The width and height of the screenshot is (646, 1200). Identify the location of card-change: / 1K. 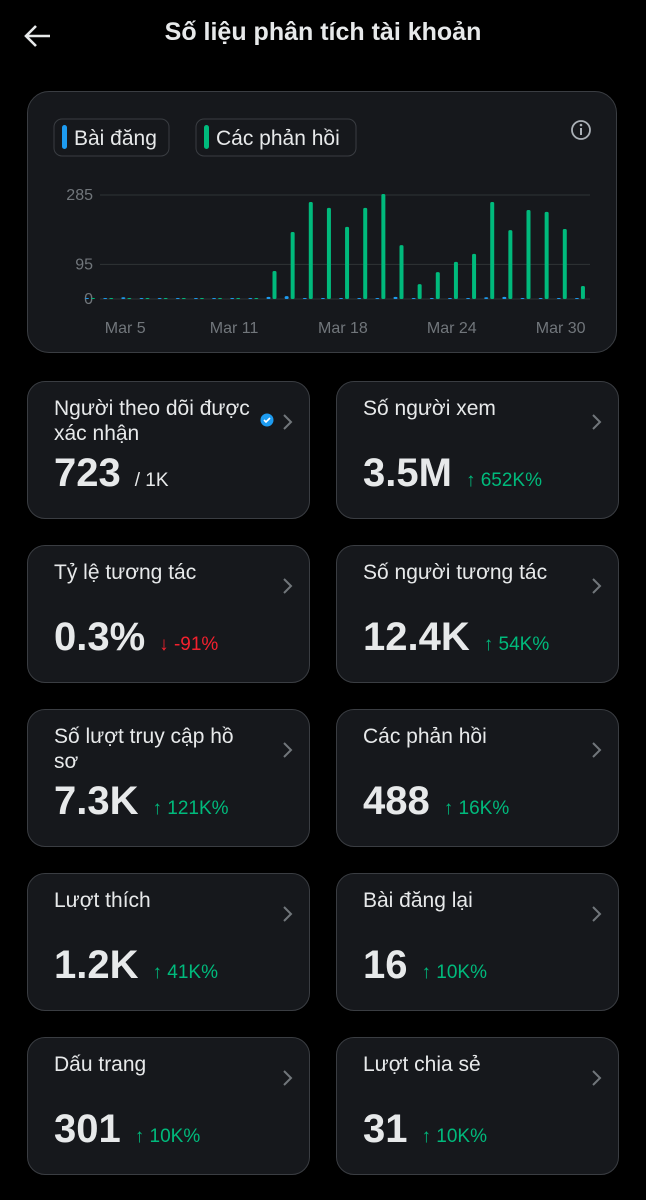
(151, 480).